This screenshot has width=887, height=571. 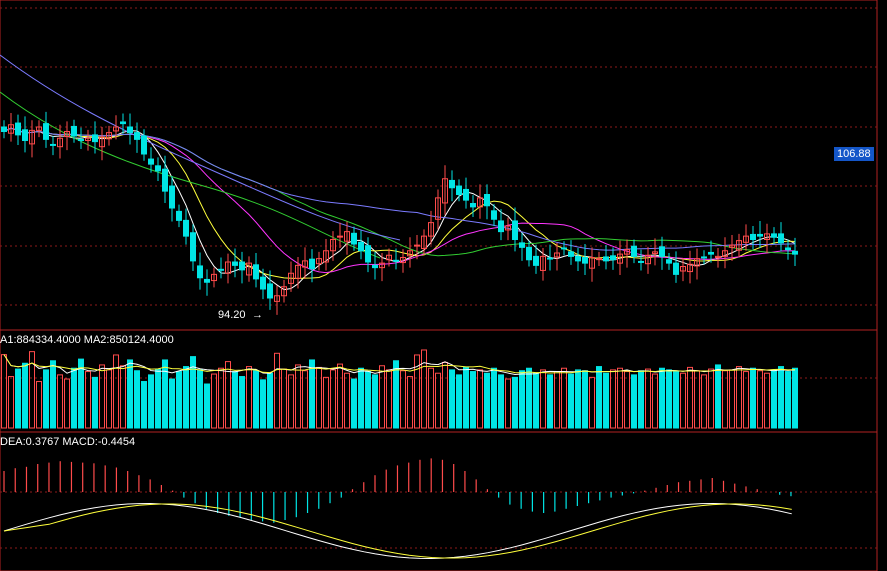 I want to click on volume-ma2-line, so click(x=399, y=364).